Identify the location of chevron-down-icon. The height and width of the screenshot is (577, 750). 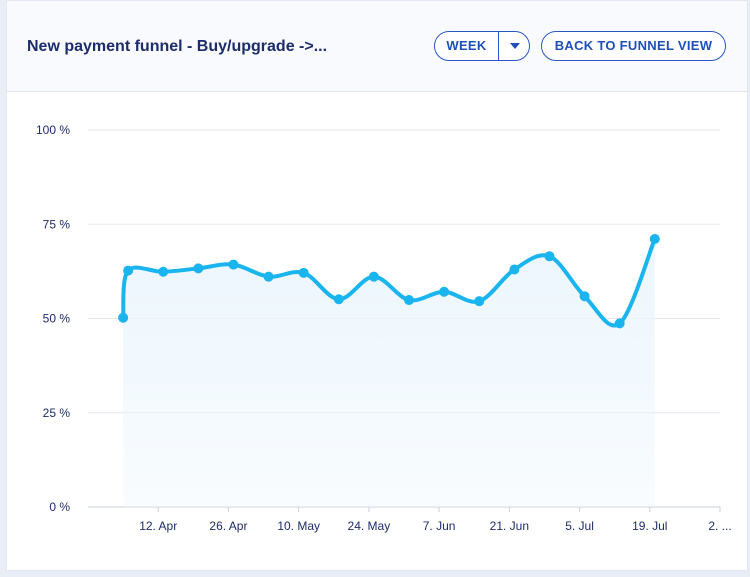
(515, 46).